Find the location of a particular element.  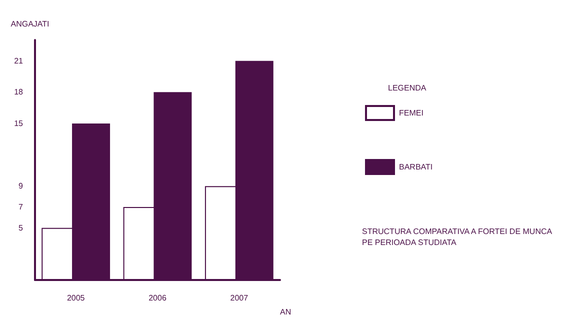

x-axis-title: AN is located at coordinates (286, 312).